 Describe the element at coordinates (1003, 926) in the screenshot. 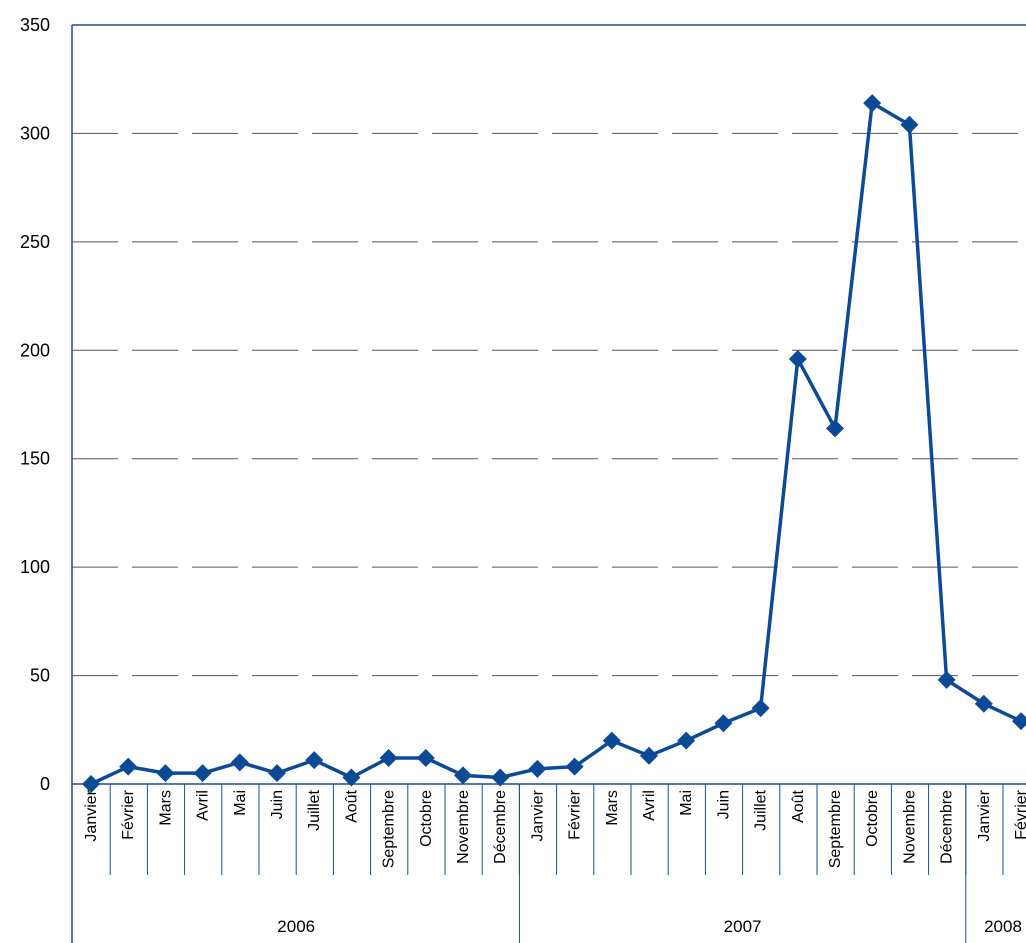

I see `year-label: 2008` at that location.